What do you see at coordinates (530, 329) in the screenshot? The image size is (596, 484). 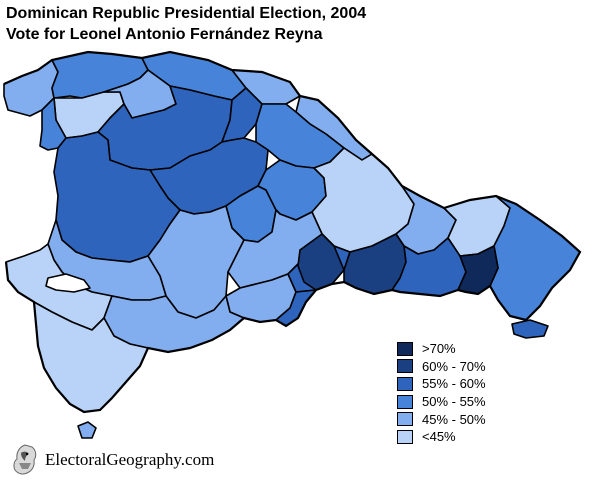 I see `region-saona-island` at bounding box center [530, 329].